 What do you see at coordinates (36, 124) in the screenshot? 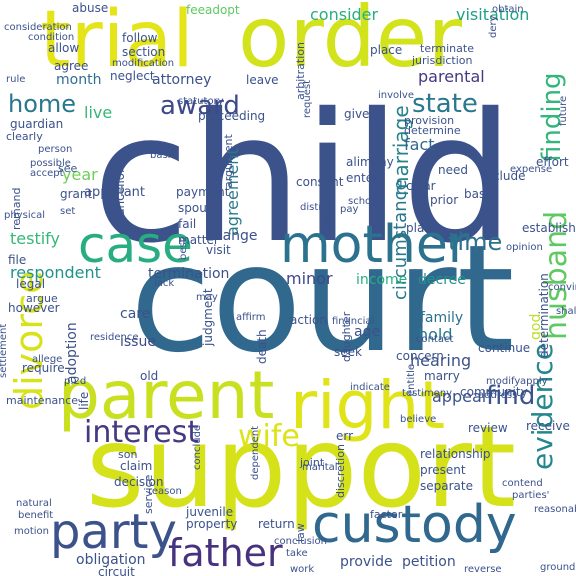
I see `word-guardian: guardian` at bounding box center [36, 124].